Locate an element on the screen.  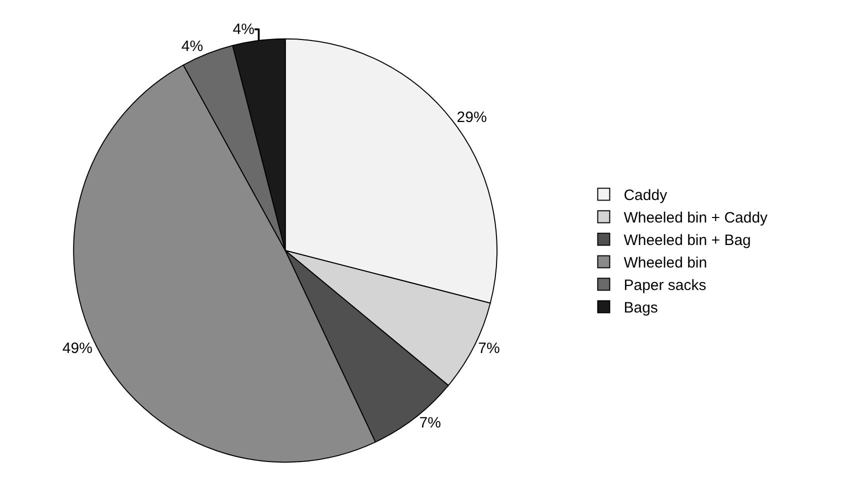
data-label: 49% is located at coordinates (77, 348).